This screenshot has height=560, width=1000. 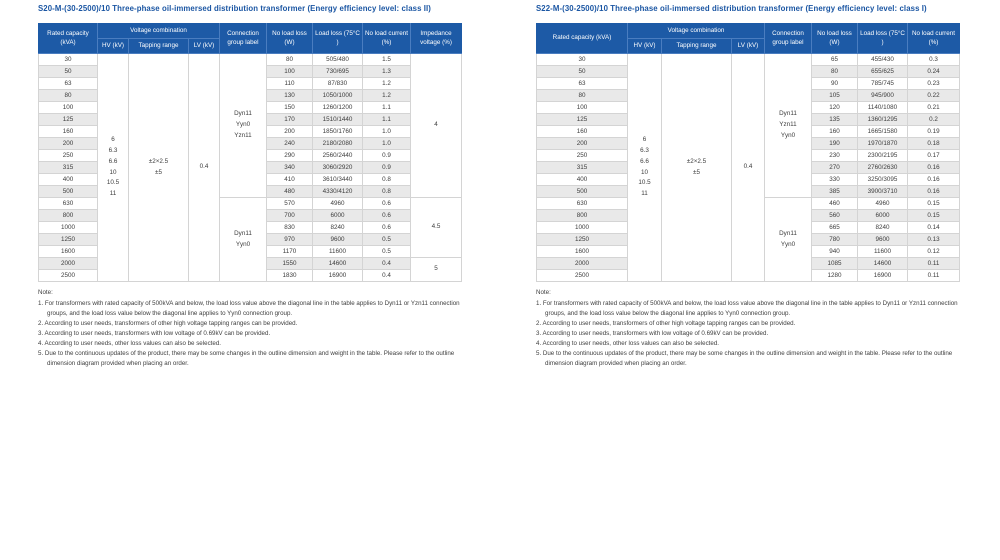 What do you see at coordinates (834, 131) in the screenshot?
I see `cell-no-load-loss: 160` at bounding box center [834, 131].